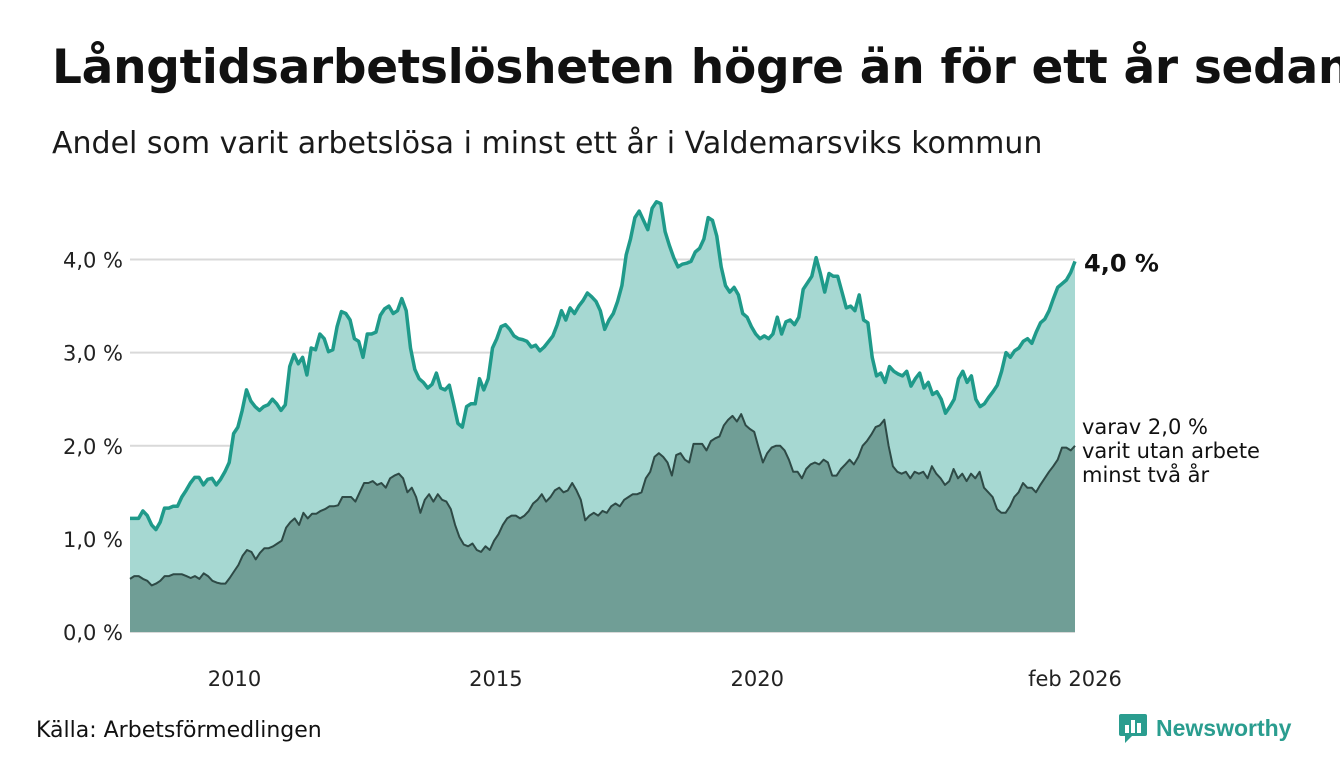  Describe the element at coordinates (665, 679) in the screenshot. I see `x-axis-ticks: 2010 2015 2020 feb 2026` at that location.